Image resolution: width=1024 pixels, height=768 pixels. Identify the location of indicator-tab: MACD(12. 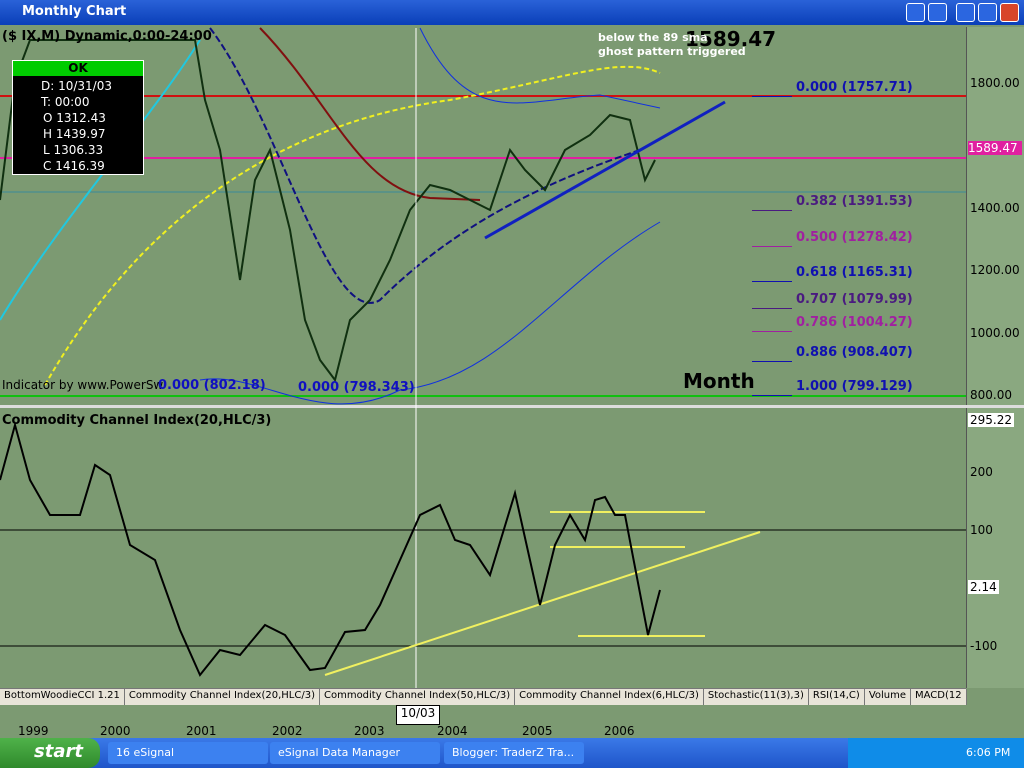
(939, 697).